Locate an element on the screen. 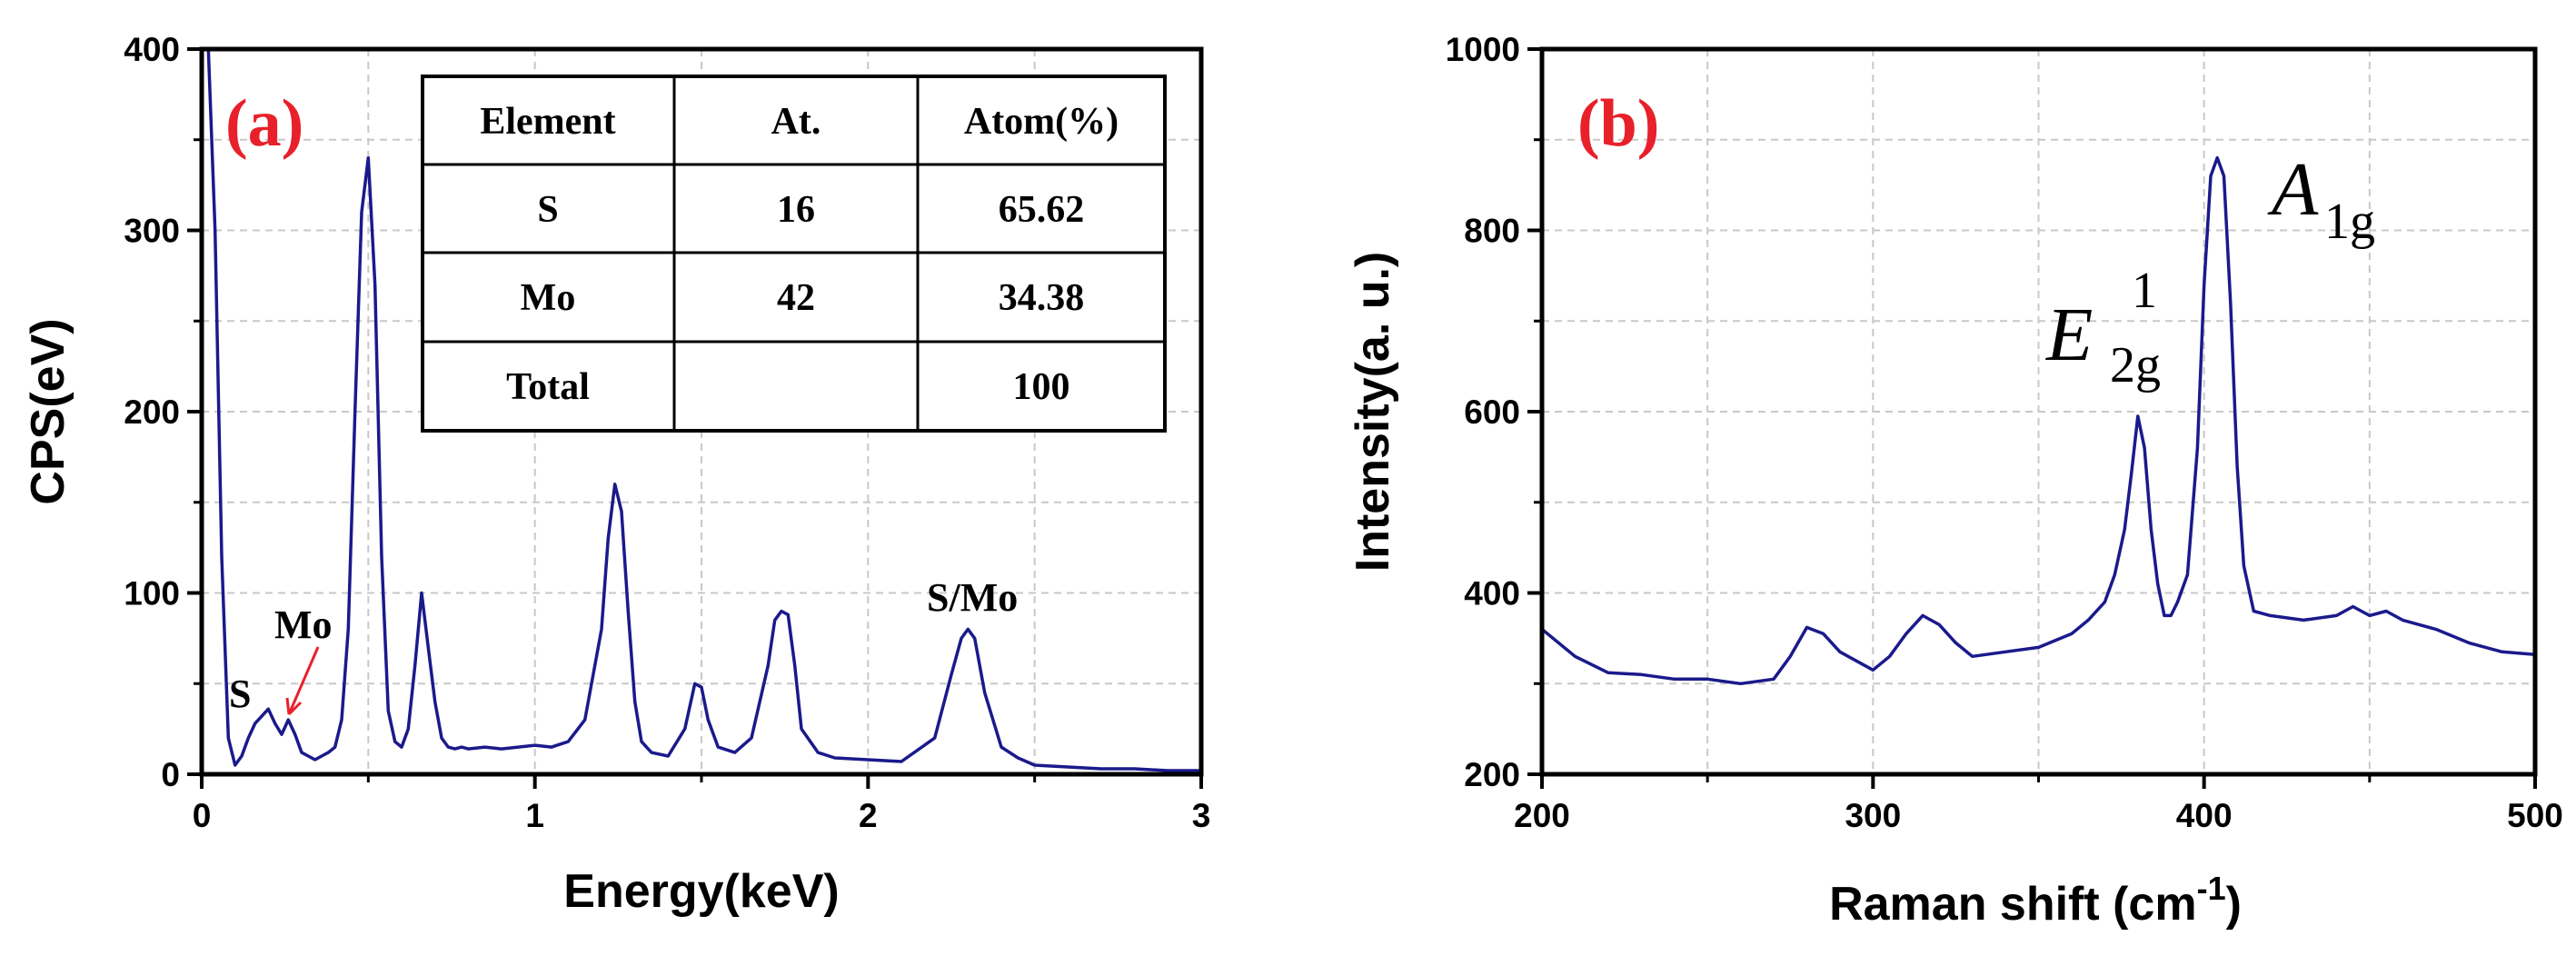  y-tick-label: 600 is located at coordinates (1492, 412).